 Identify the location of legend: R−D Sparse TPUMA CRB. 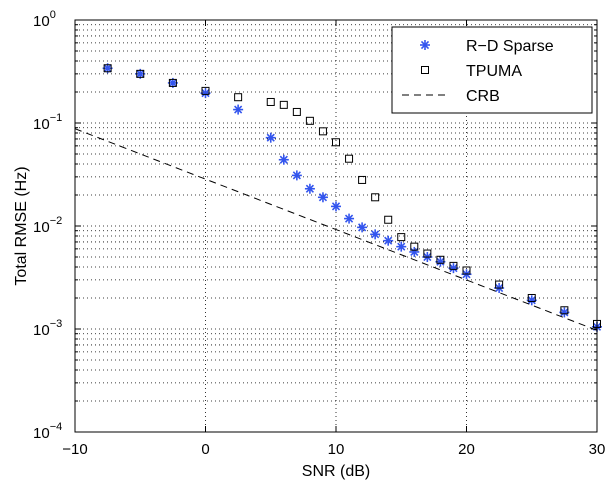
(492, 70).